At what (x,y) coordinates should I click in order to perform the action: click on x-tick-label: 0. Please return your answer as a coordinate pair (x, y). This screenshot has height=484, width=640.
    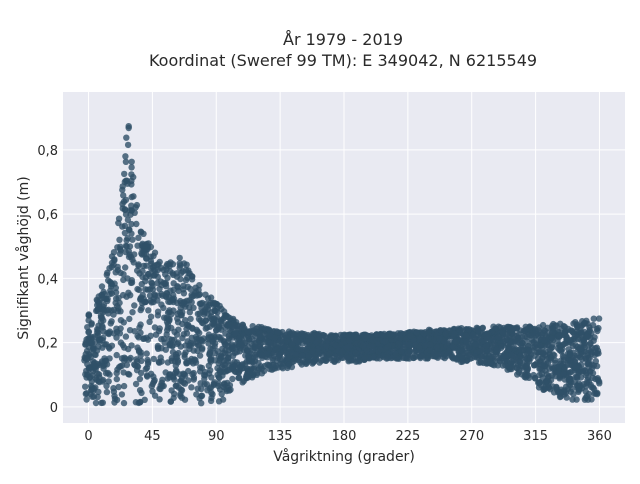
    Looking at the image, I should click on (88, 436).